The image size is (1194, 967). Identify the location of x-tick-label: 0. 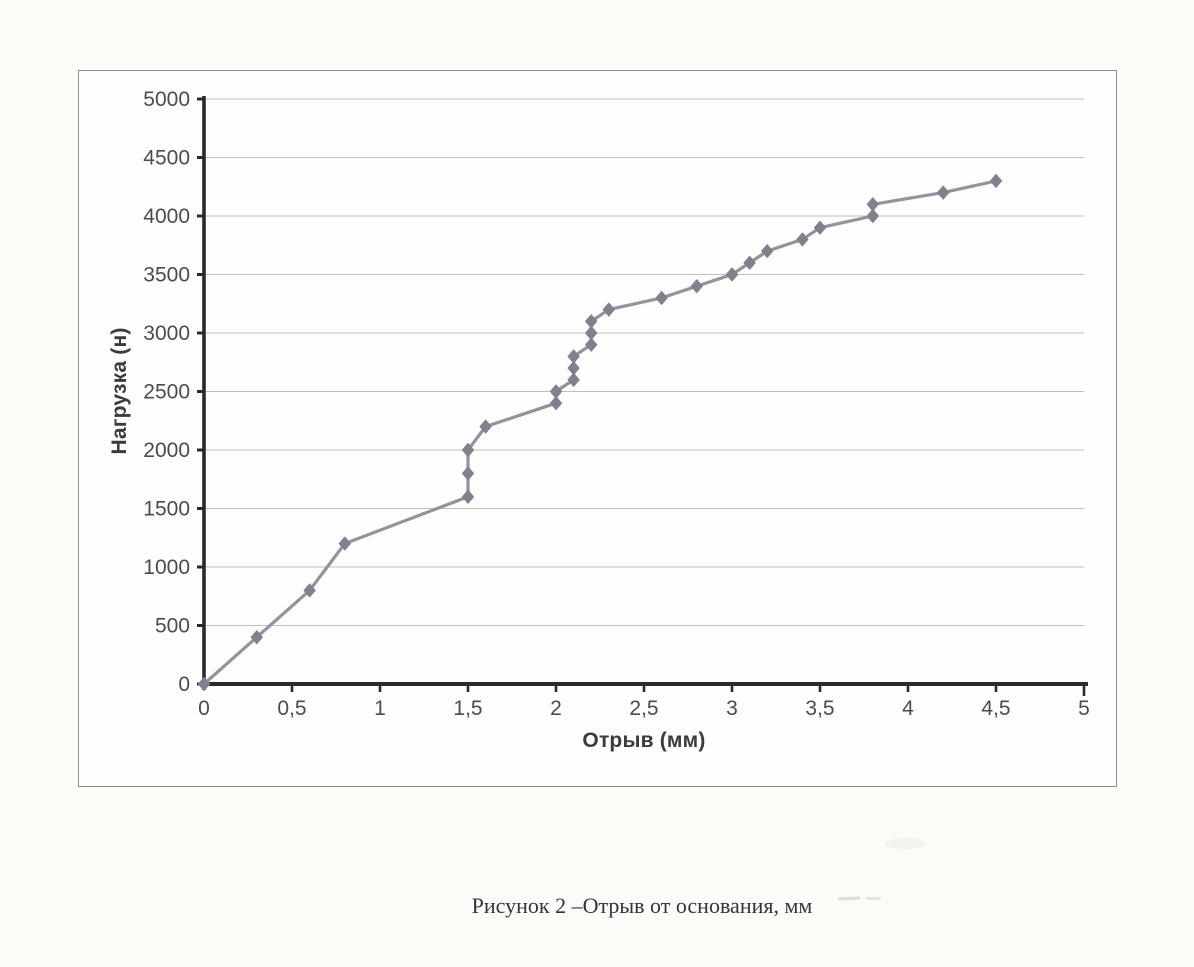
(204, 708).